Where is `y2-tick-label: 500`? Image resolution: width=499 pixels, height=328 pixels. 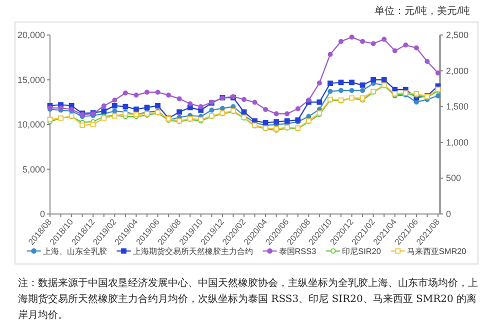
y2-tick-label: 500 is located at coordinates (454, 178).